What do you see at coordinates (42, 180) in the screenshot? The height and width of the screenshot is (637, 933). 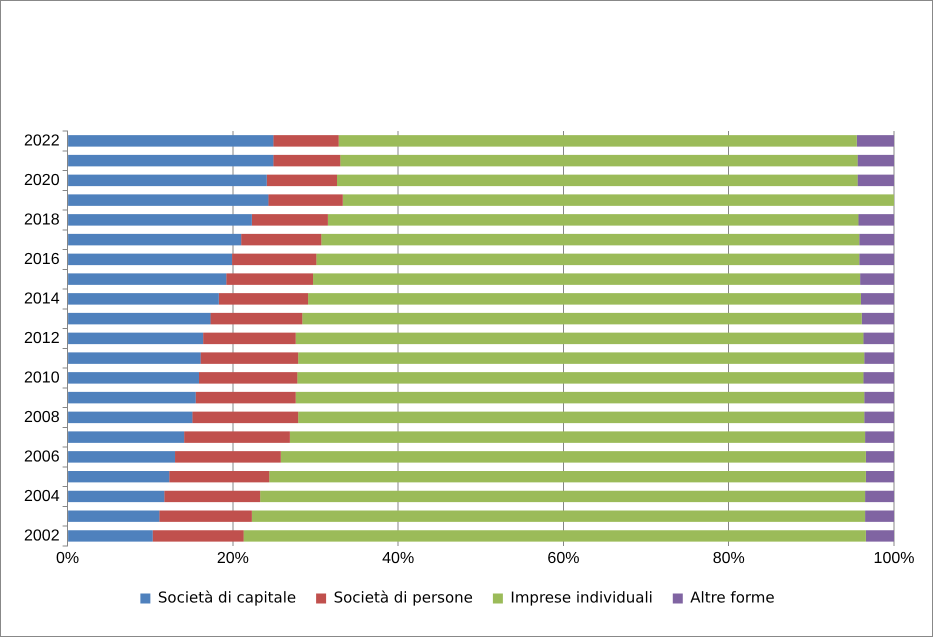 I see `y-tick-label: 2020` at bounding box center [42, 180].